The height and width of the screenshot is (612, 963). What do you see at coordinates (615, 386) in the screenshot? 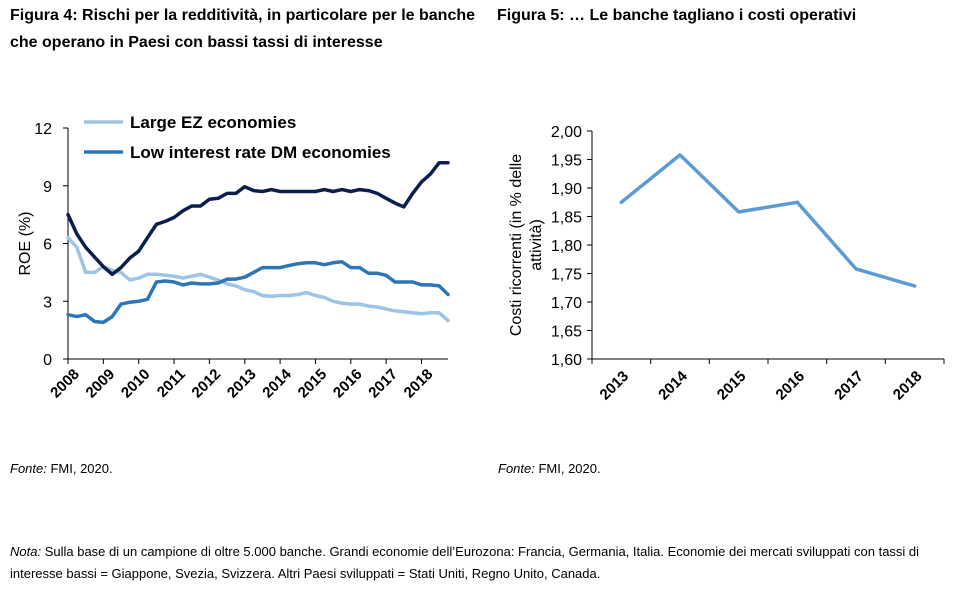
I see `x-tick-label: 2013` at bounding box center [615, 386].